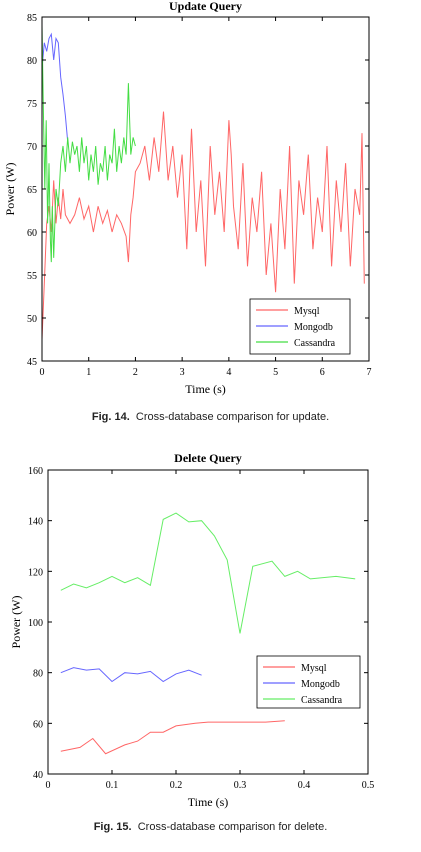  What do you see at coordinates (110, 417) in the screenshot?
I see `figure-14-label: Fig. 14.` at bounding box center [110, 417].